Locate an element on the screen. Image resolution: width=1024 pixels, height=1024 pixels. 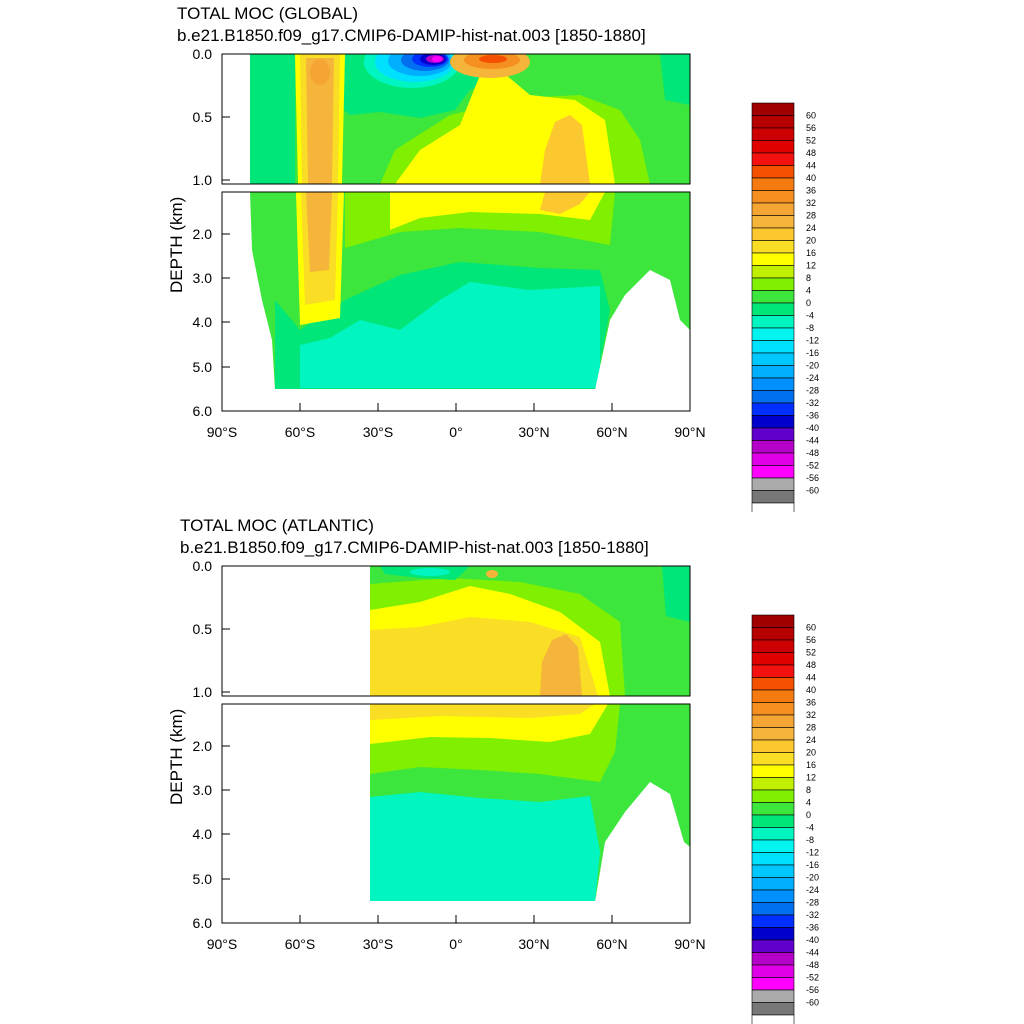
chart-title: TOTAL MOC (GLOBAL) is located at coordinates (268, 13).